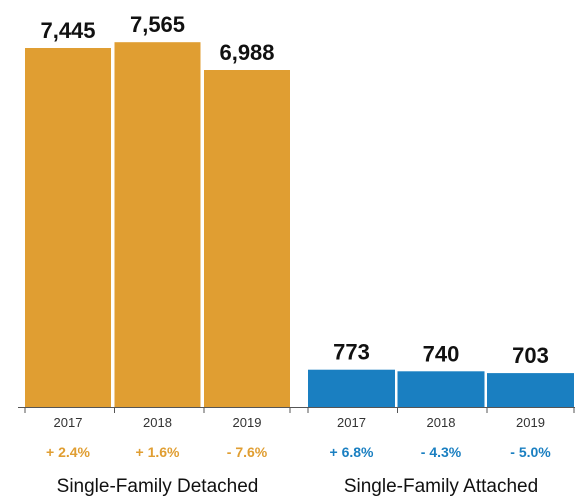 This screenshot has width=575, height=501. I want to click on bar-value-label: 6,988, so click(246, 52).